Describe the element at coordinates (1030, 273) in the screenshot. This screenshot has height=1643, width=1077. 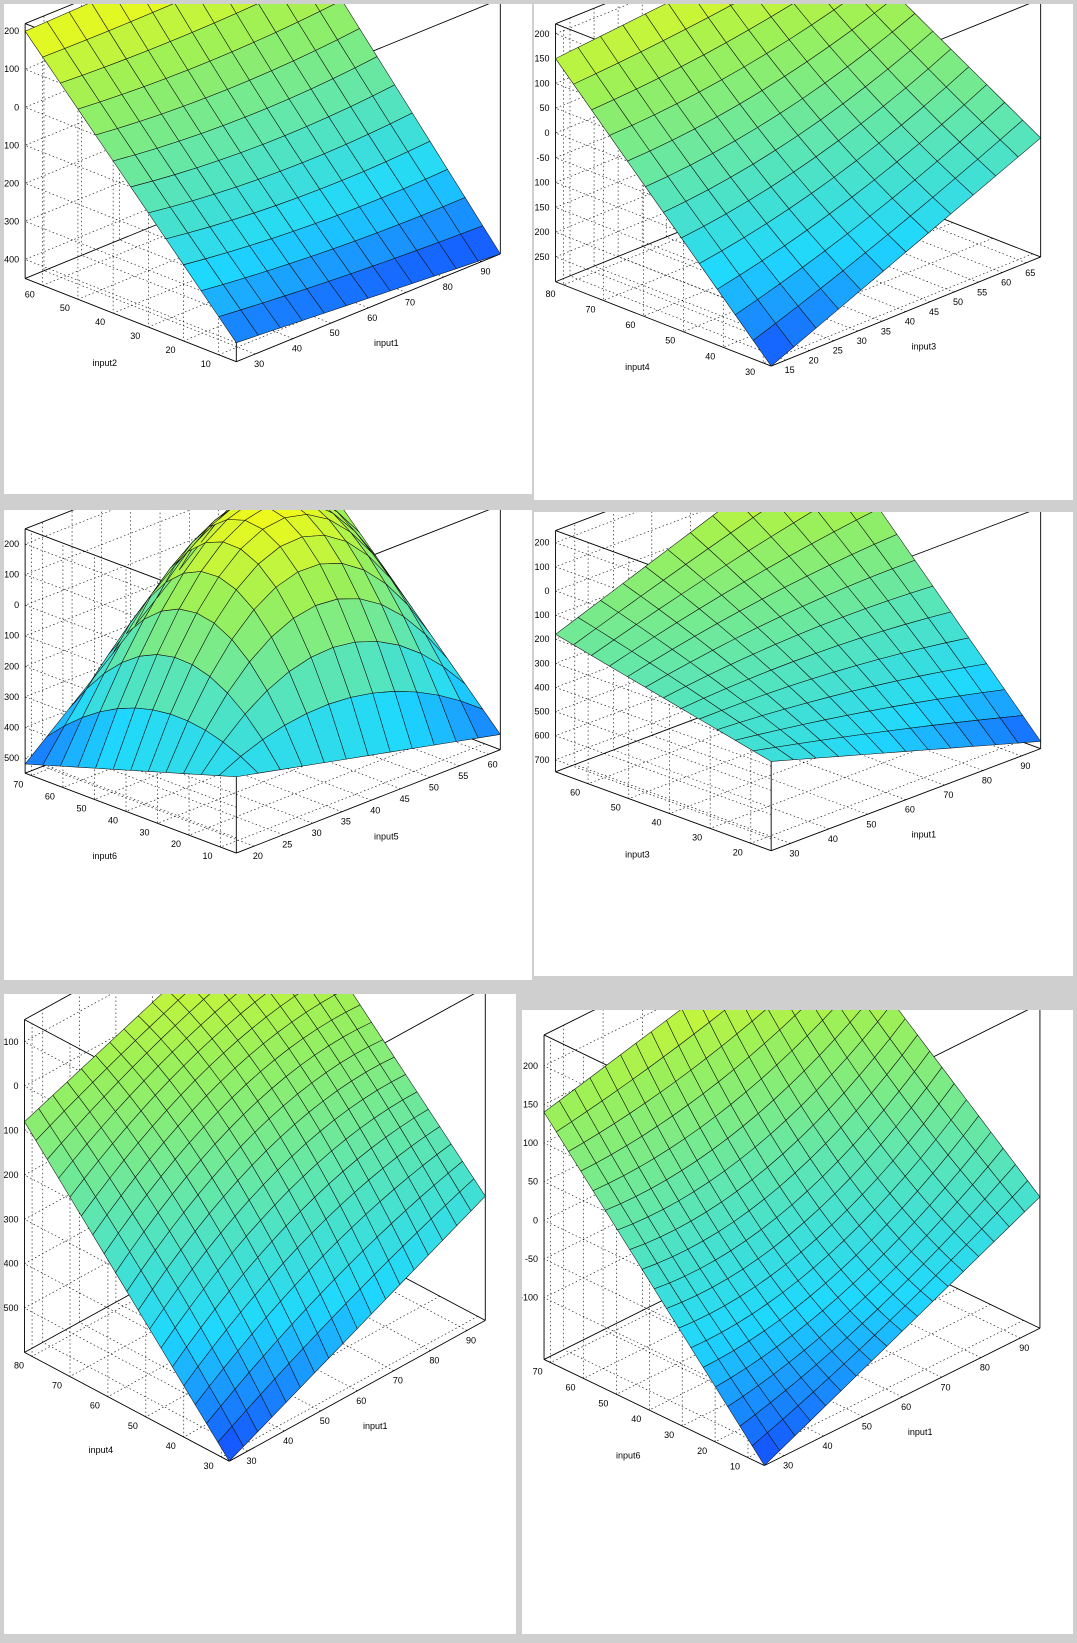
I see `x-tick-label: 65` at that location.